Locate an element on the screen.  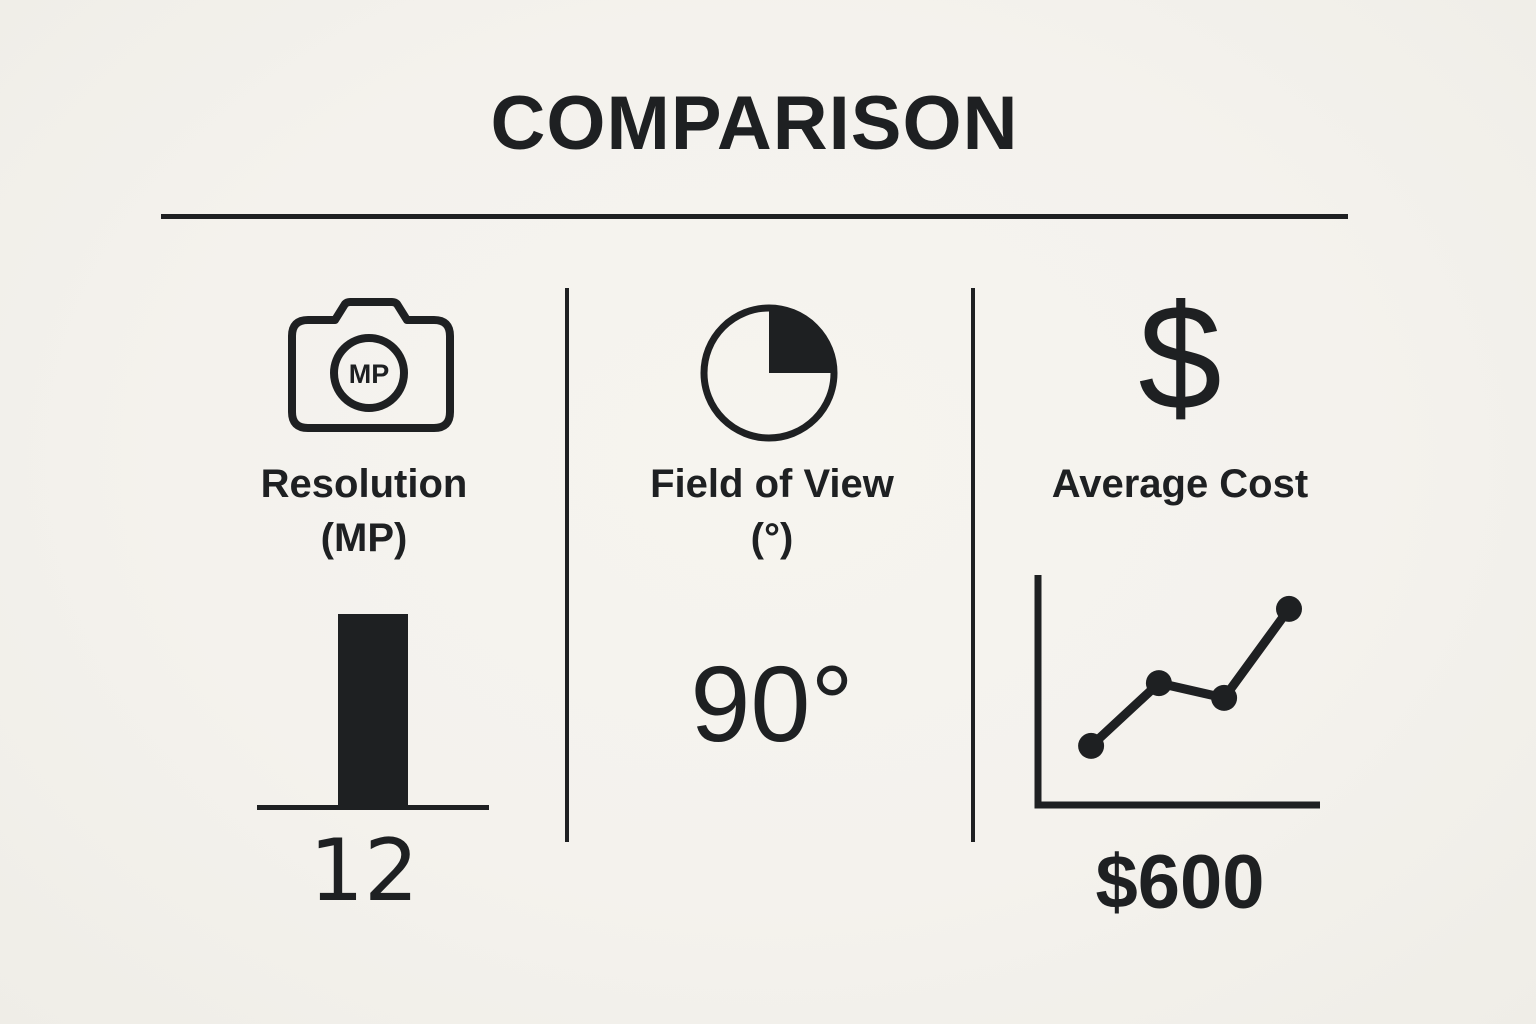
camera-lens is located at coordinates (369, 373).